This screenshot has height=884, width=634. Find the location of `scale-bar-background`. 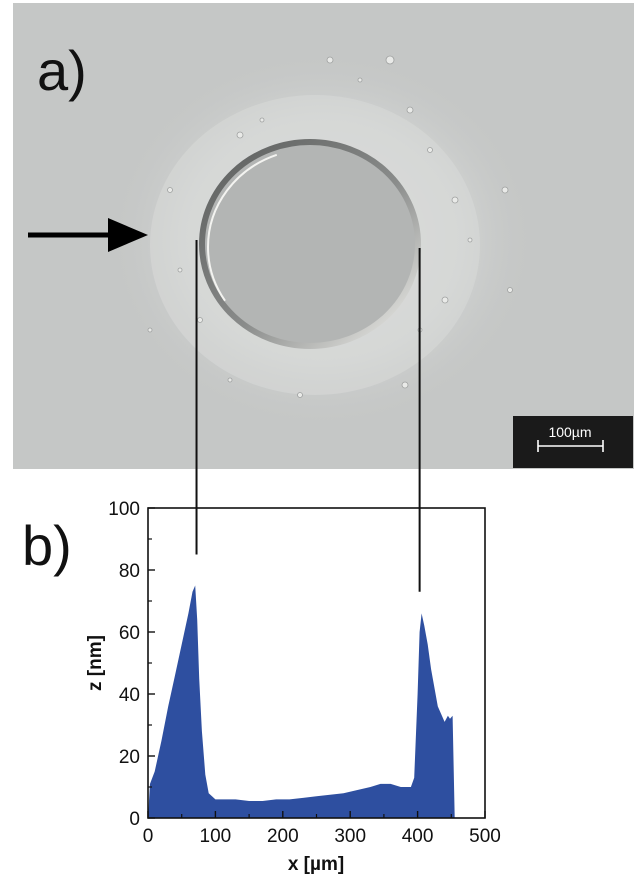

scale-bar-background is located at coordinates (573, 442).